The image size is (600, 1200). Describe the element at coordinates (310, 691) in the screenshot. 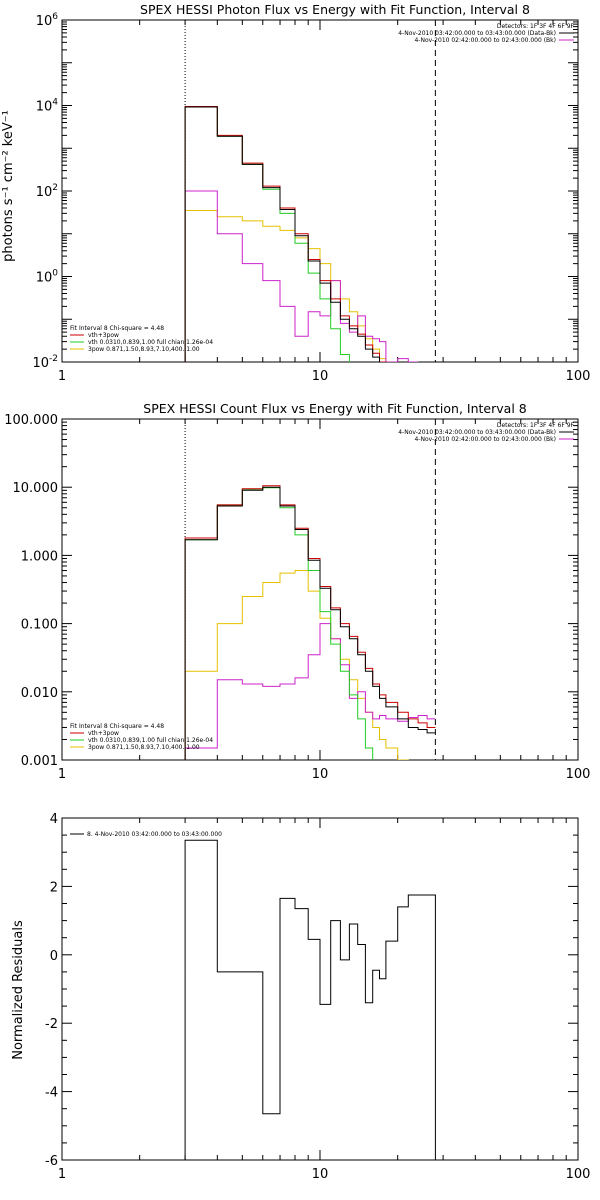

I see `series-background` at that location.